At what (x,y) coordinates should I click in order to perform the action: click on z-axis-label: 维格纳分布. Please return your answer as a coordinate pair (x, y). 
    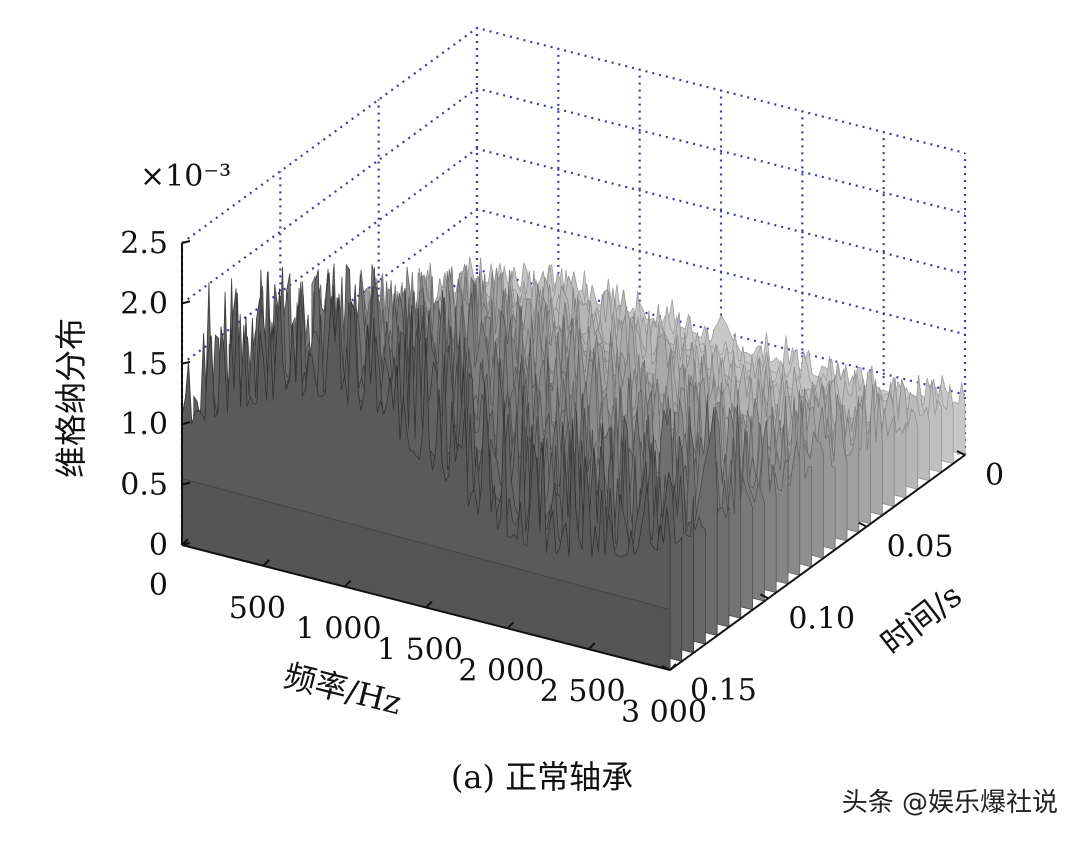
    Looking at the image, I should click on (71, 398).